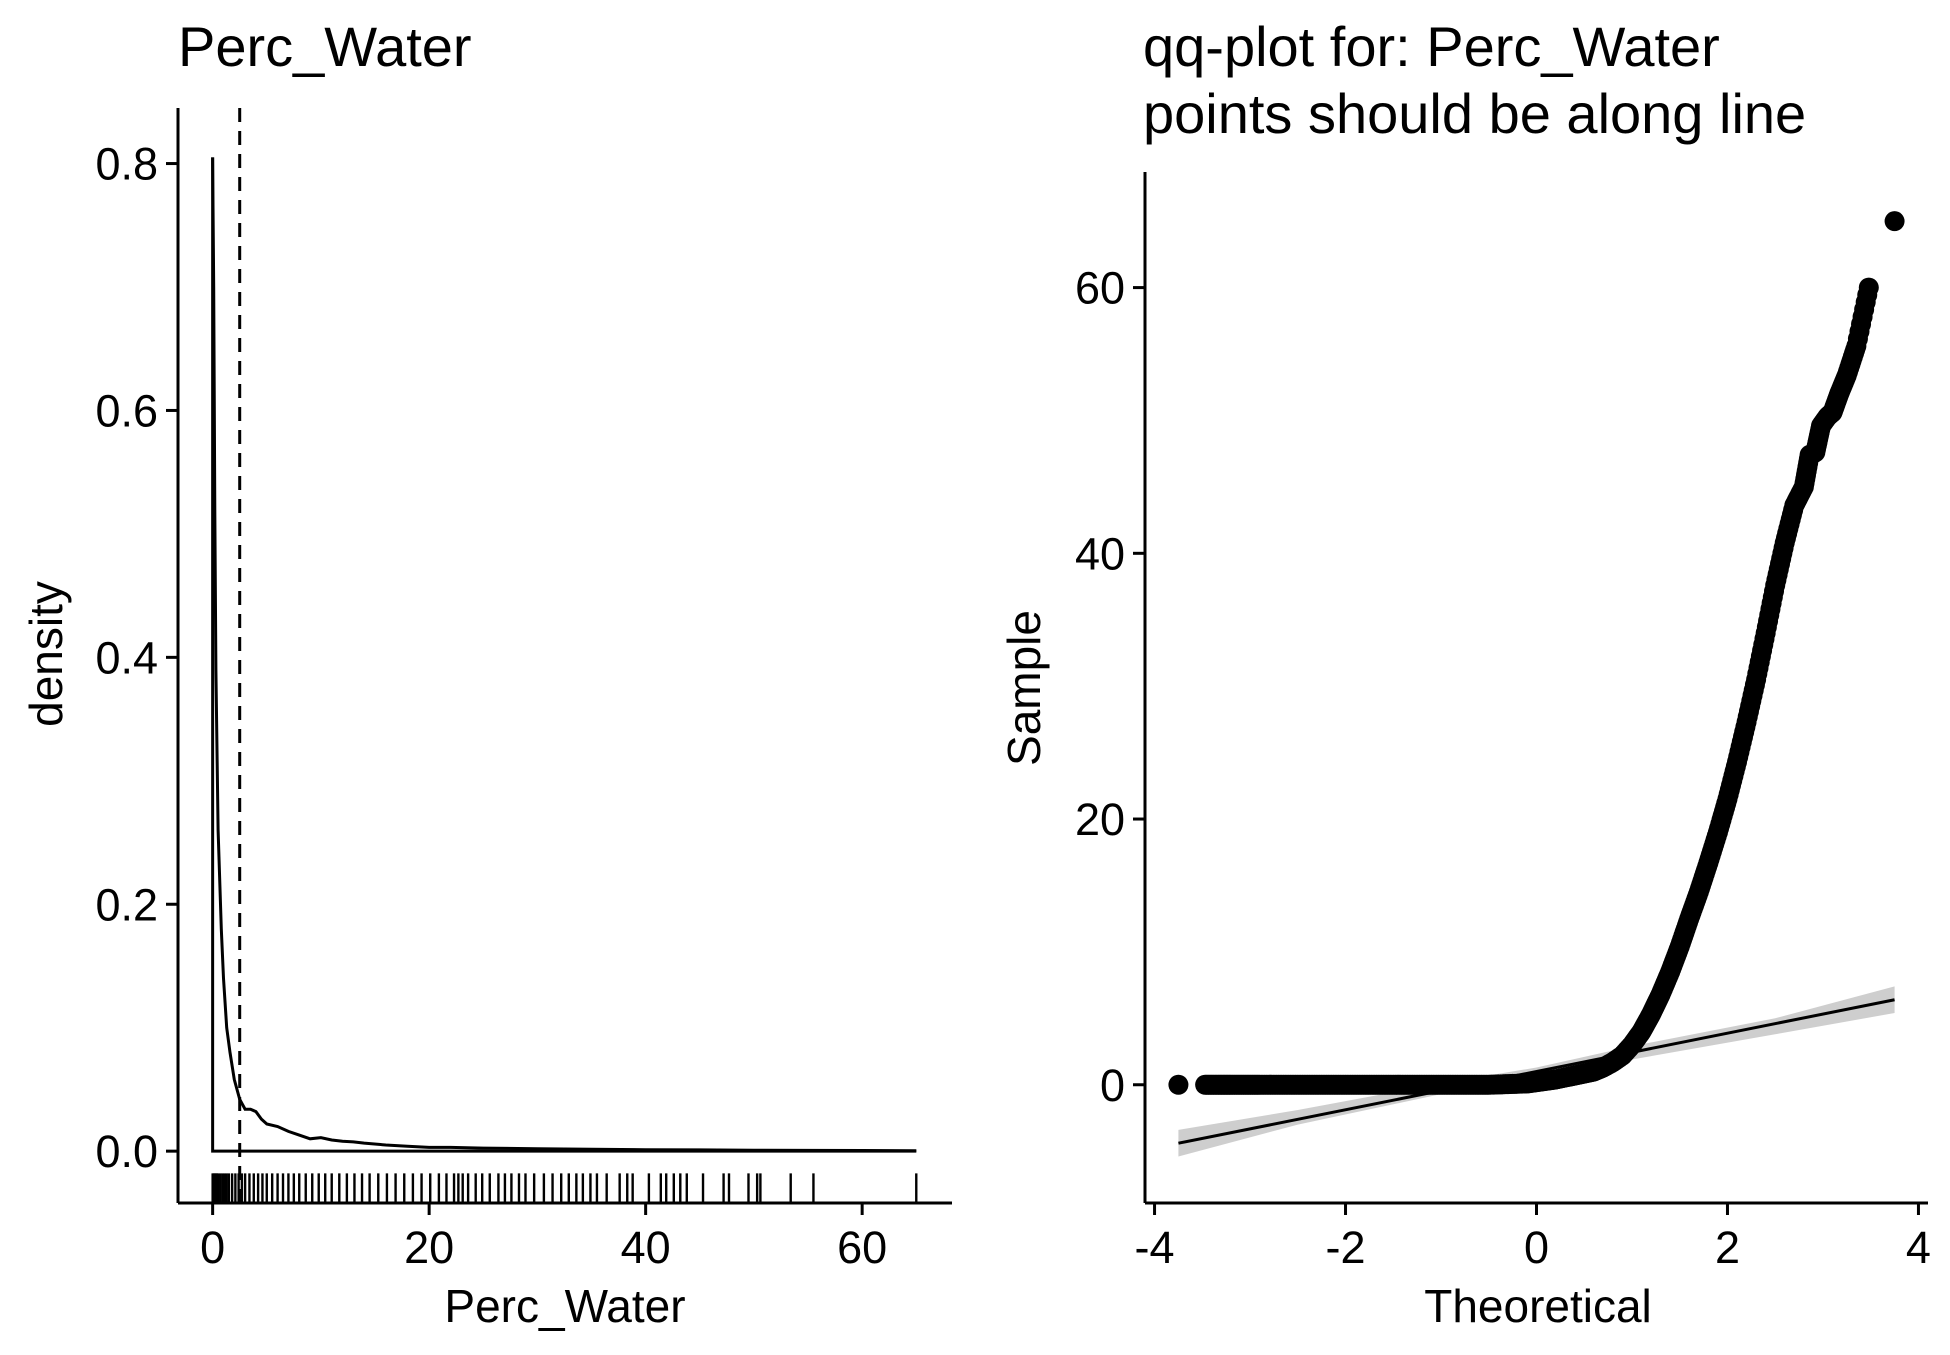 The height and width of the screenshot is (1355, 1950). I want to click on qq-reference-line, so click(1536, 1071).